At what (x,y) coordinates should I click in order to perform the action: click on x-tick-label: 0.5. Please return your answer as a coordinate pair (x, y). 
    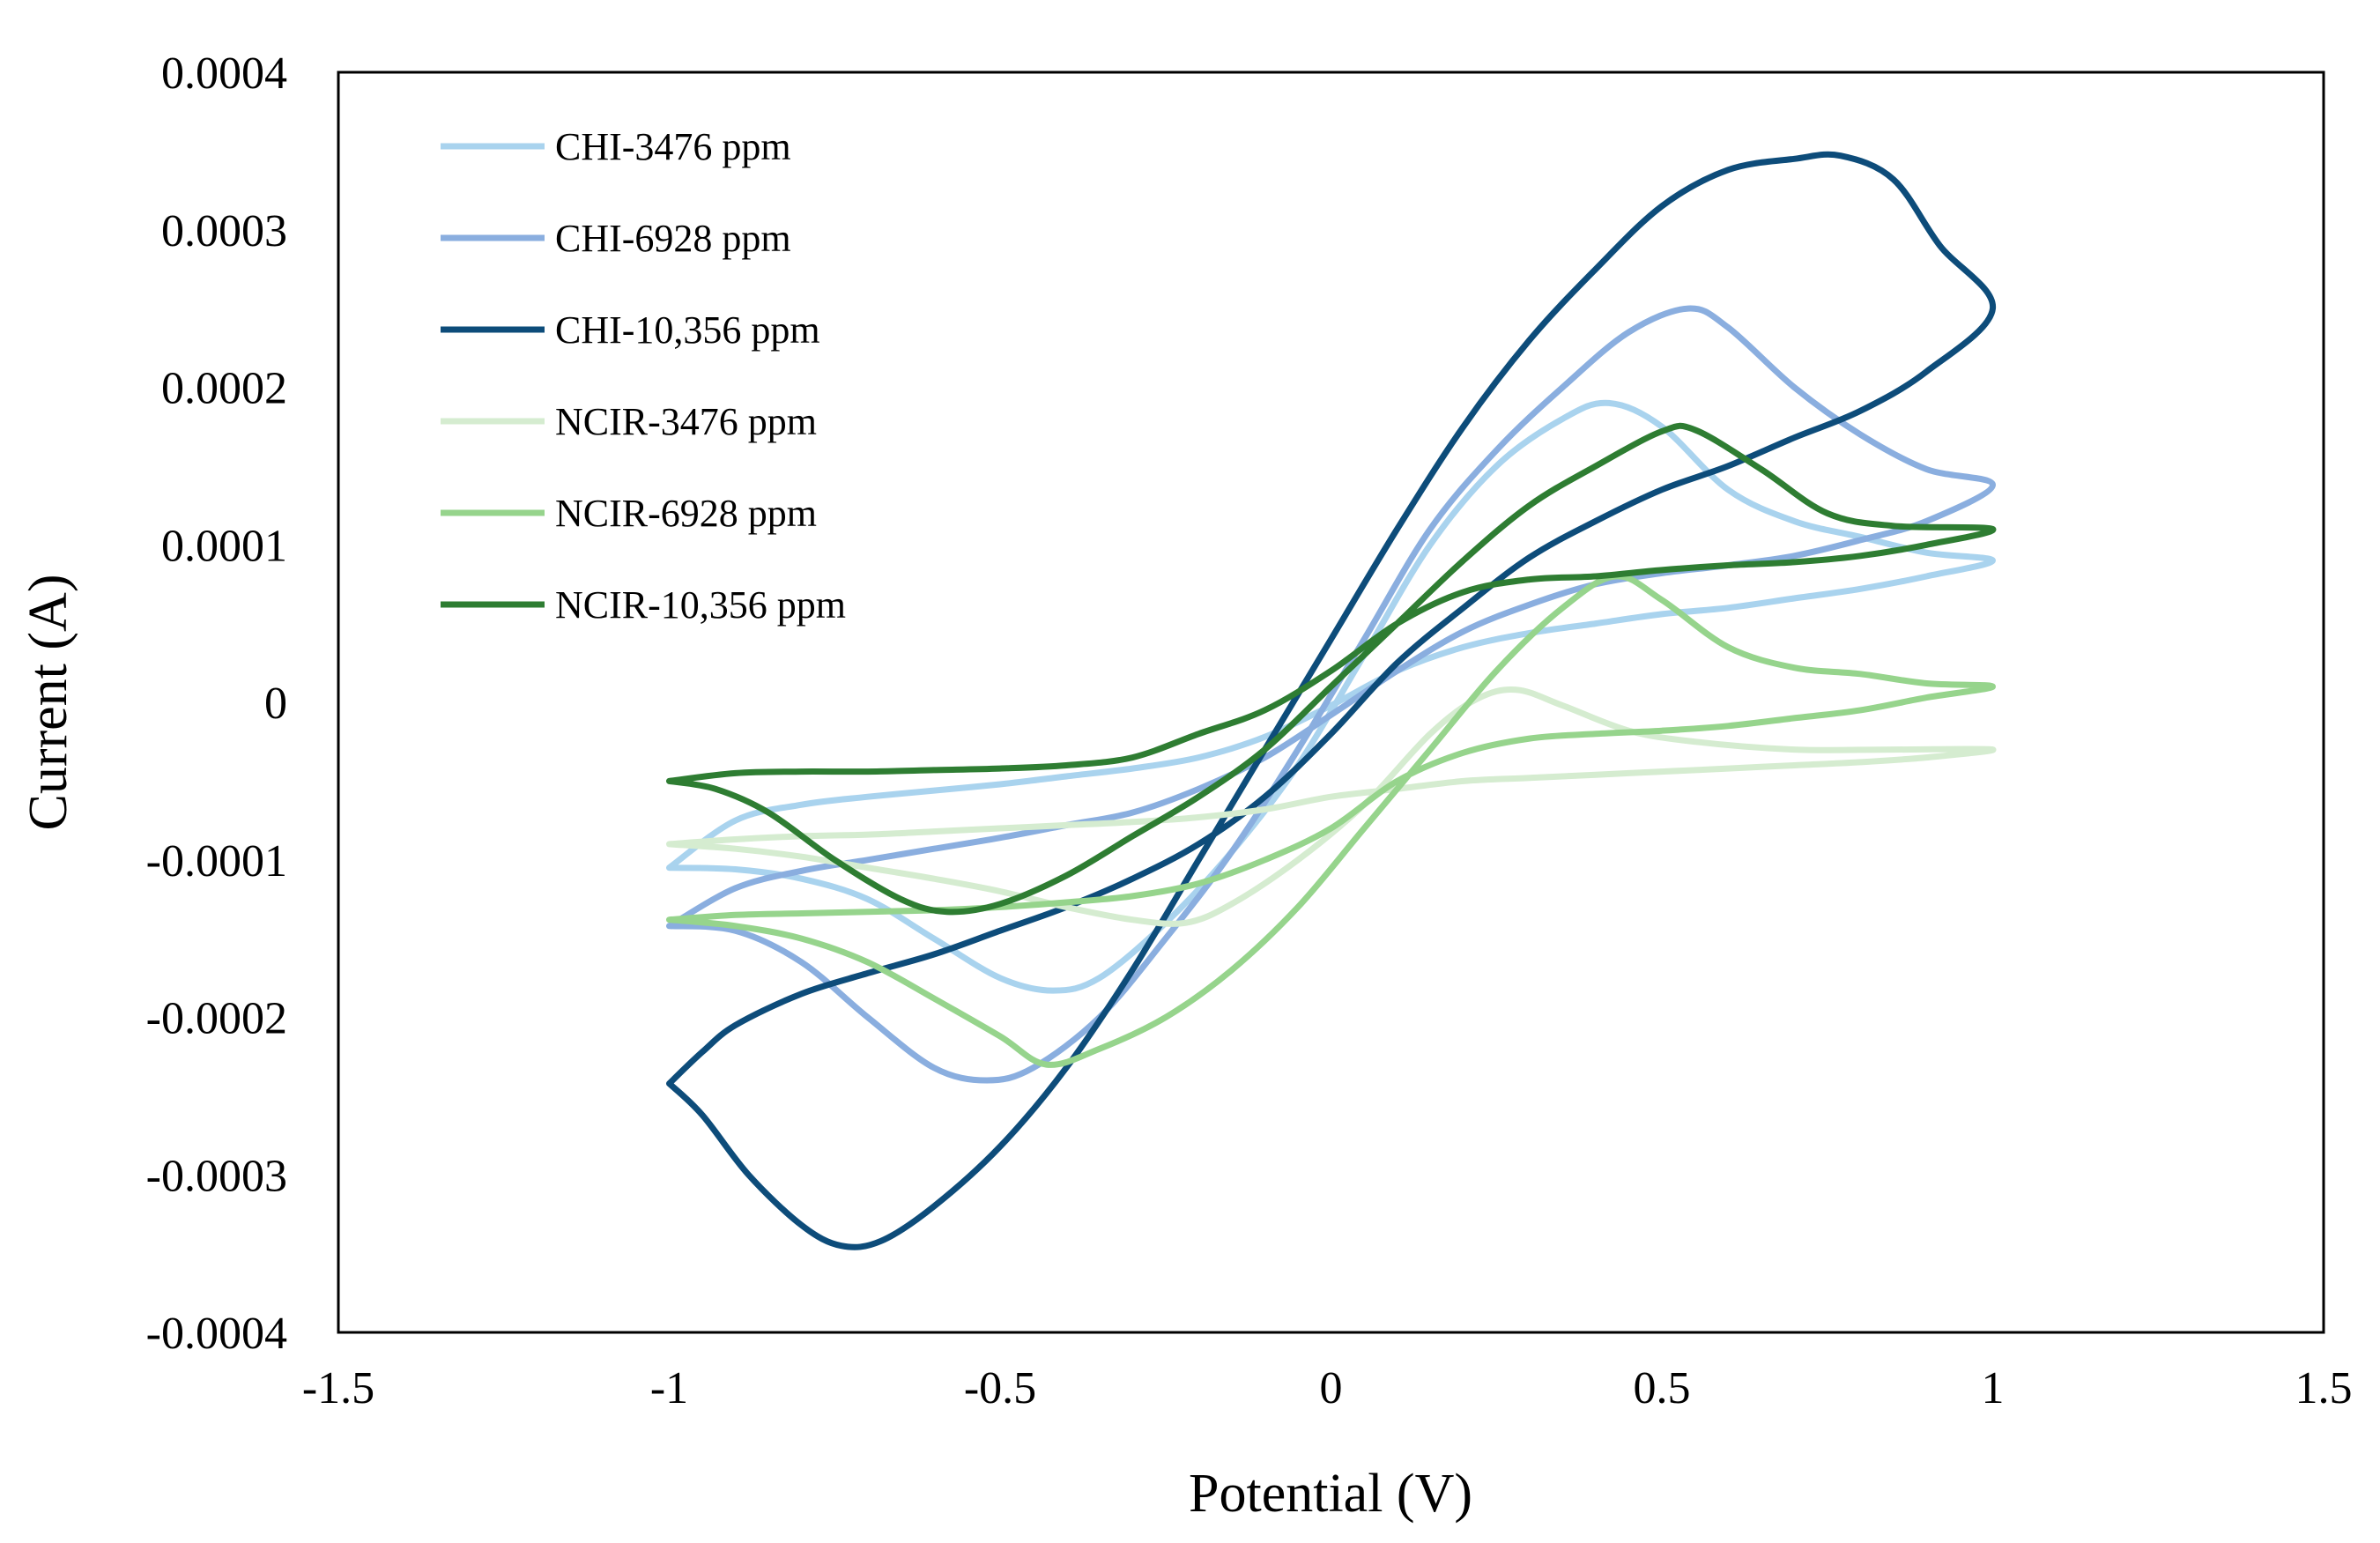
    Looking at the image, I should click on (1662, 1388).